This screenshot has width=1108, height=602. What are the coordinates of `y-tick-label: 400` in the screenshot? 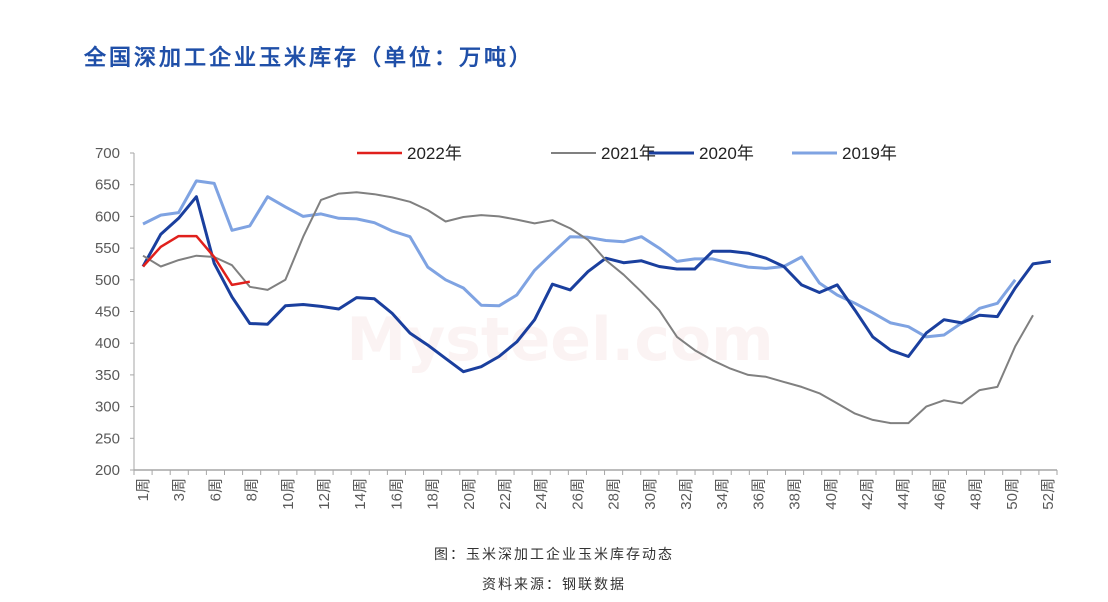 It's located at (107, 343).